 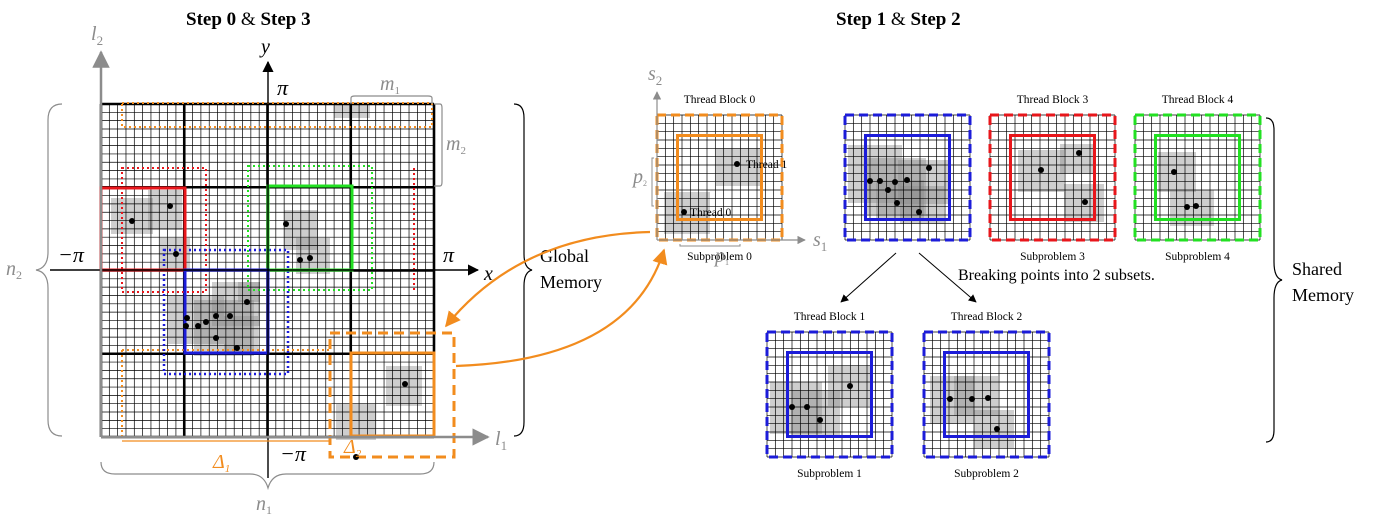 What do you see at coordinates (14, 270) in the screenshot?
I see `n2-label: n2` at bounding box center [14, 270].